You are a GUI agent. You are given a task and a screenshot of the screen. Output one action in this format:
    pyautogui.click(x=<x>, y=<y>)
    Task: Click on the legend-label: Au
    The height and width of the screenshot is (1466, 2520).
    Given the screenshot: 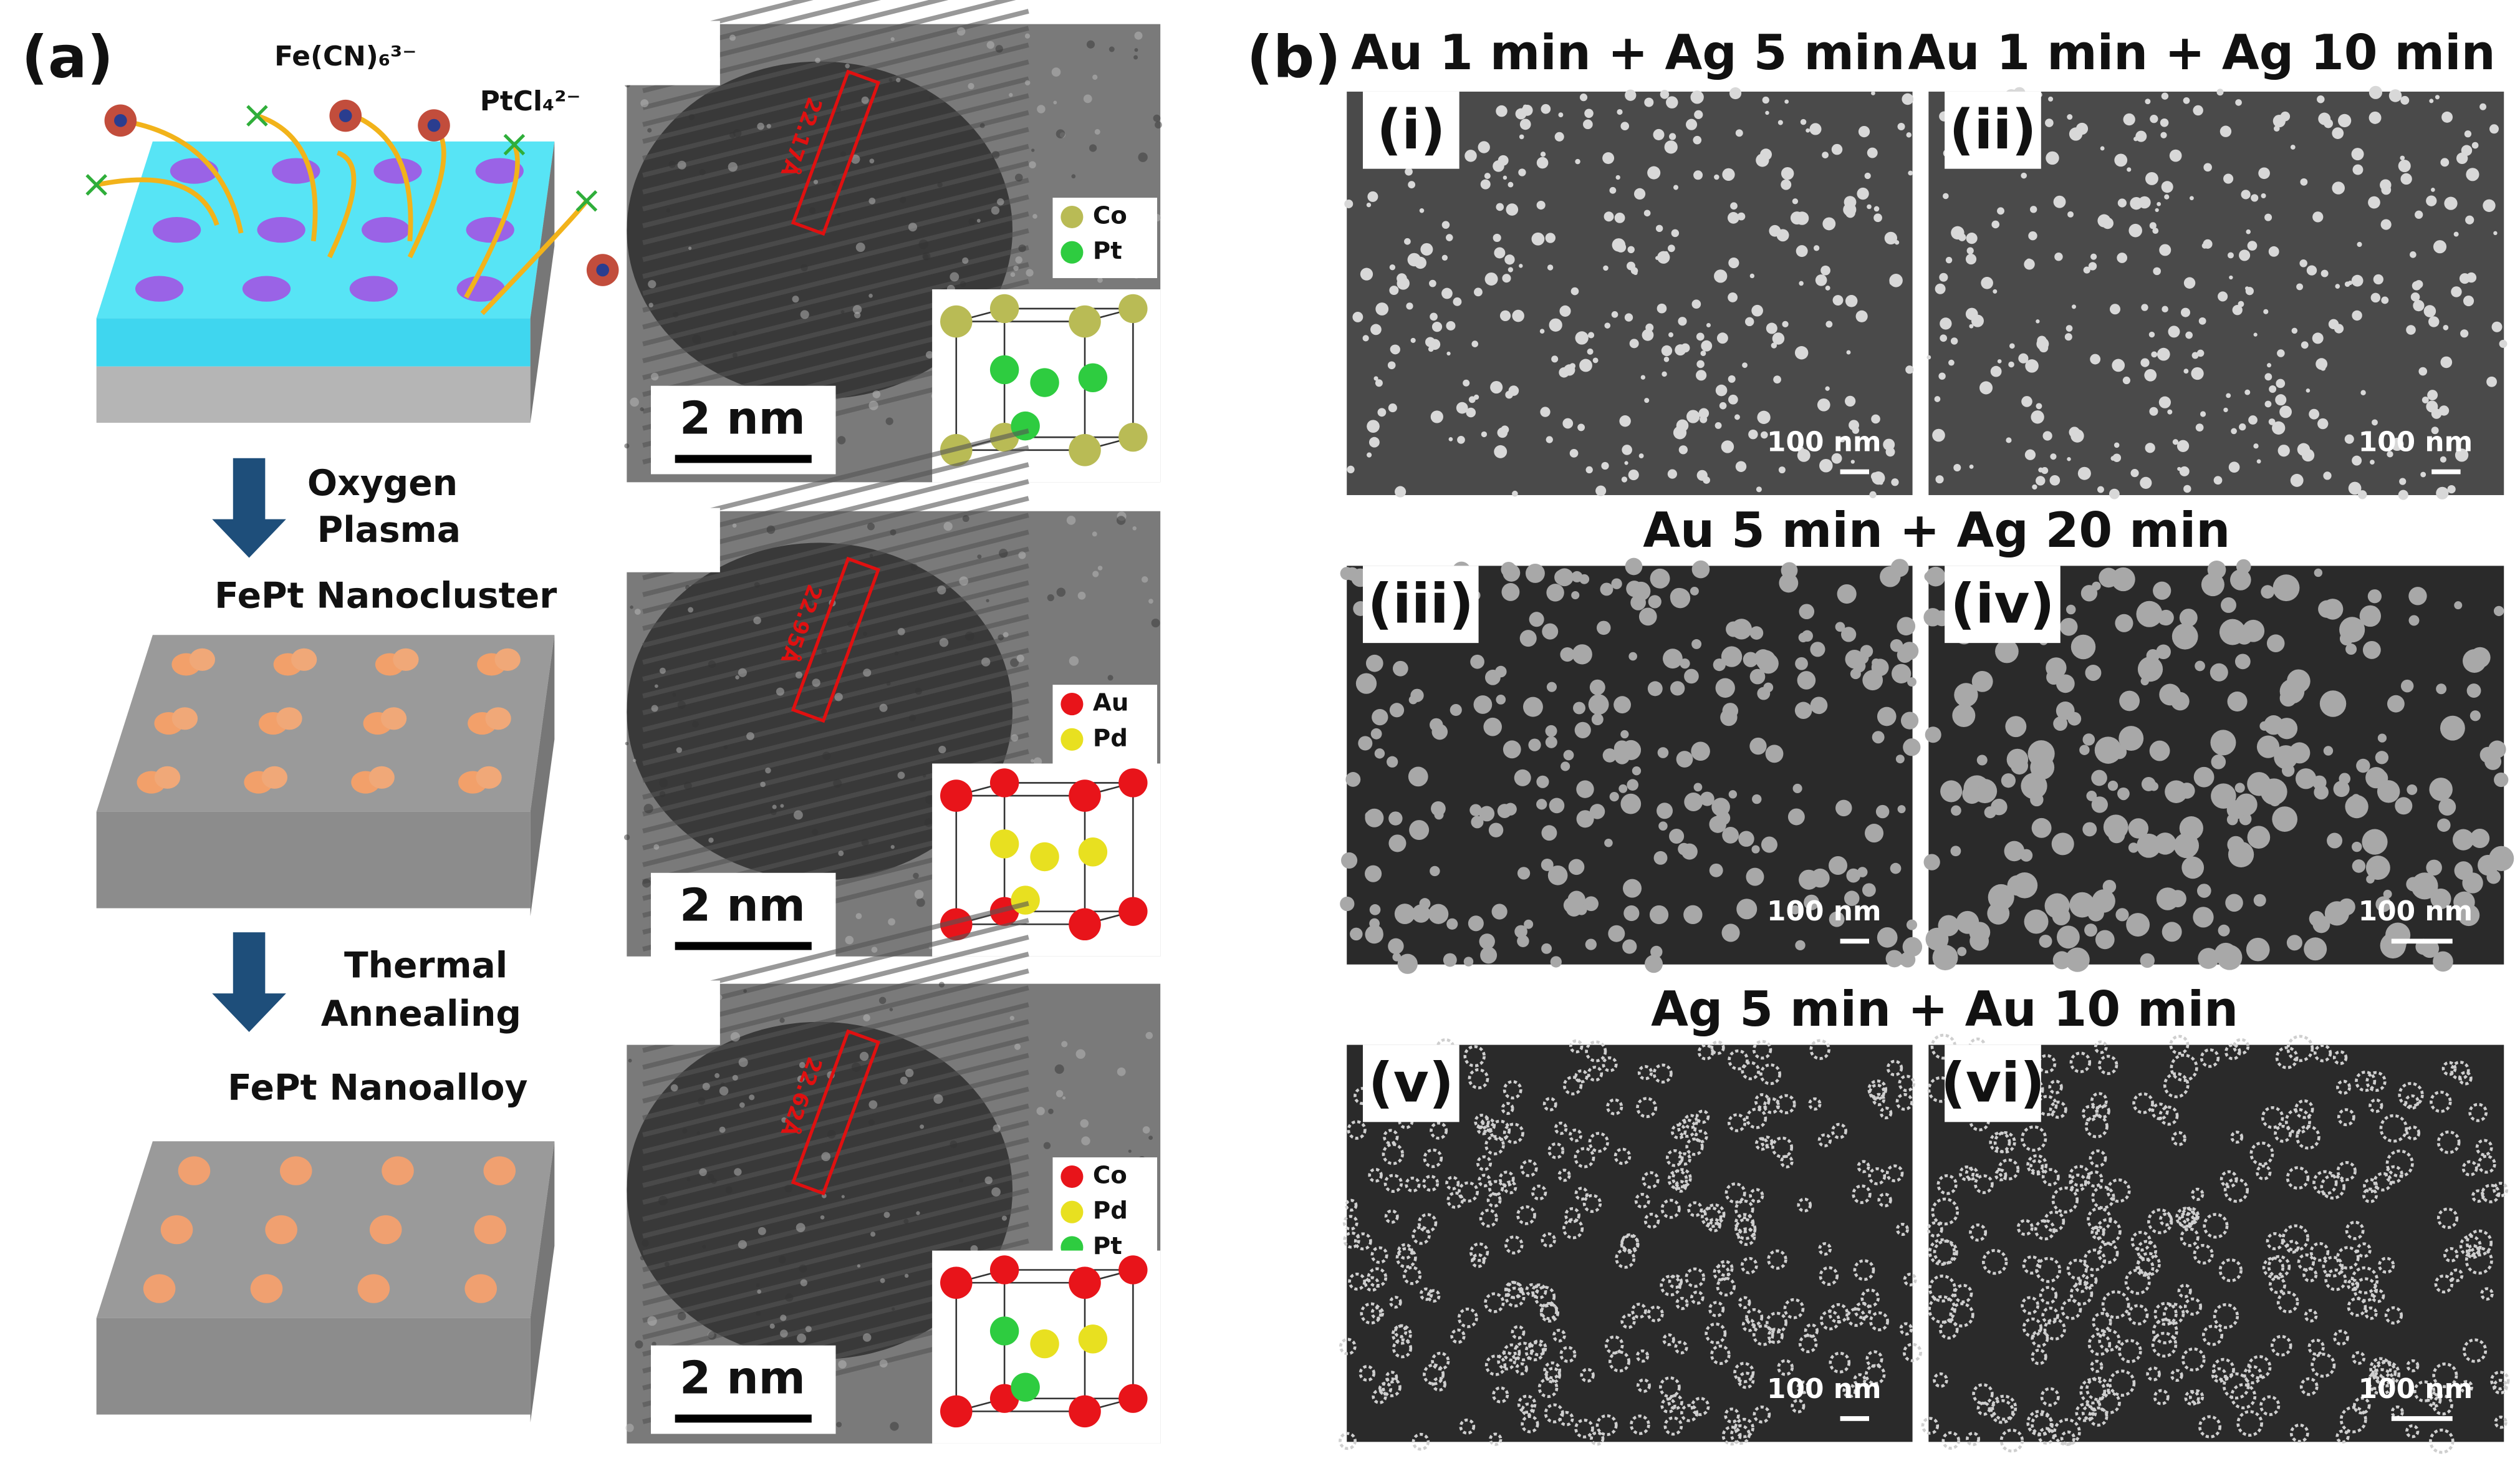 What is the action you would take?
    pyautogui.click(x=1111, y=703)
    